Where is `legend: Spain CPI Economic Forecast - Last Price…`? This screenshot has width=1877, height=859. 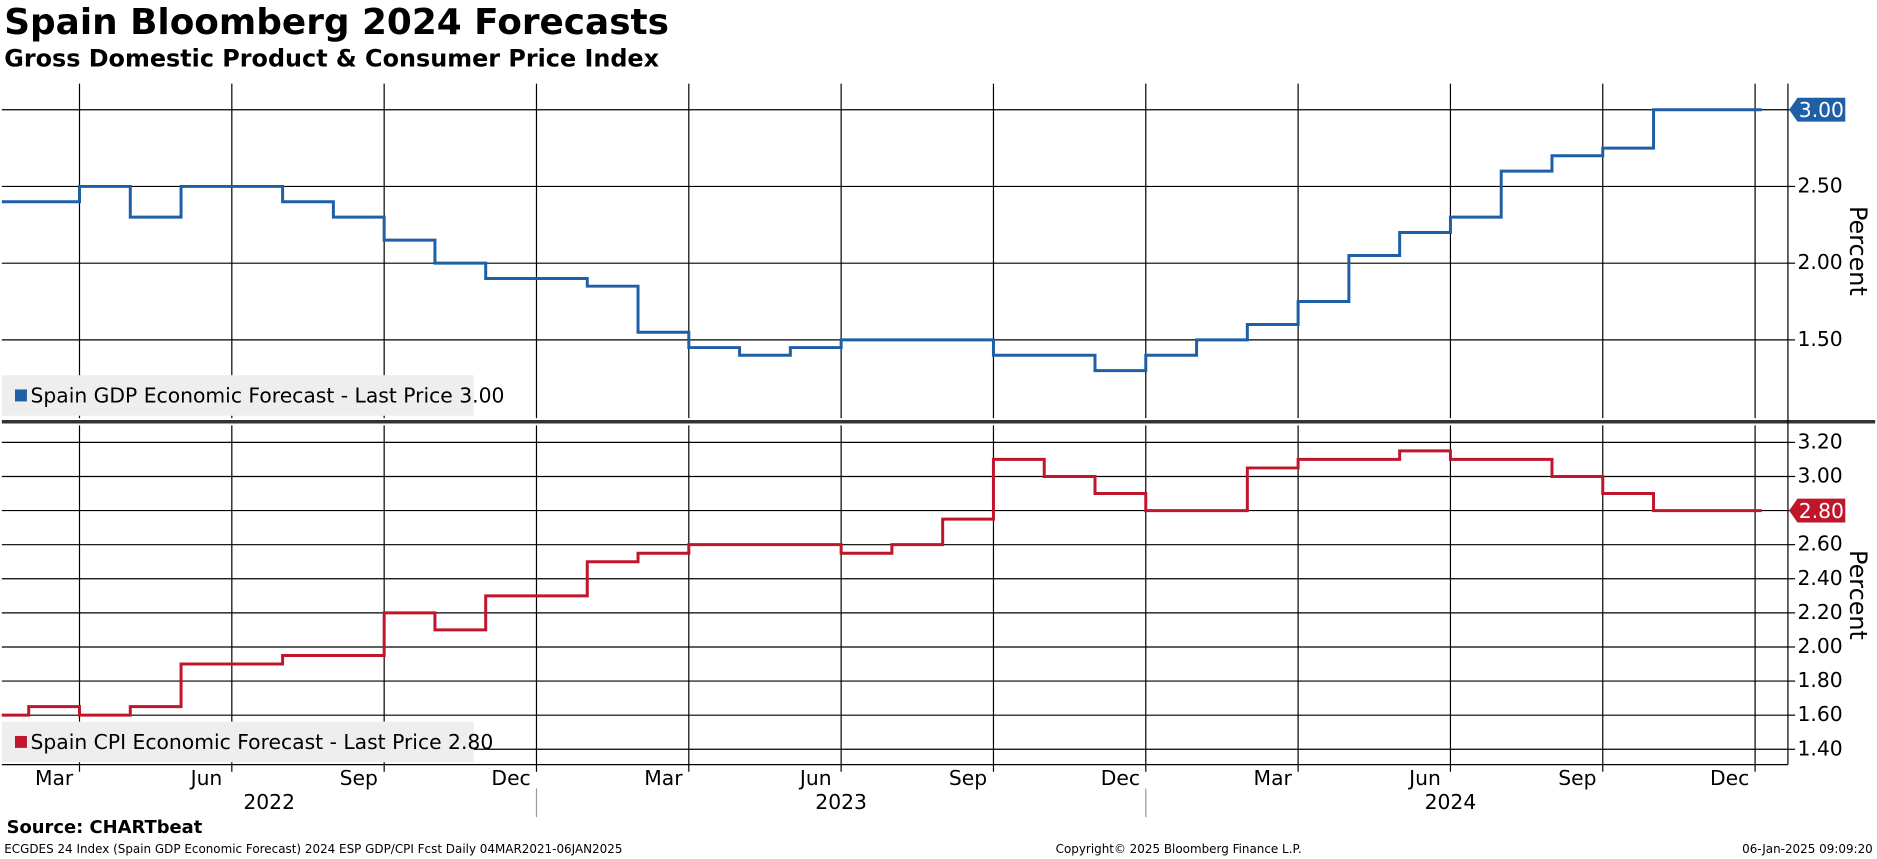 legend: Spain CPI Economic Forecast - Last Price… is located at coordinates (247, 742).